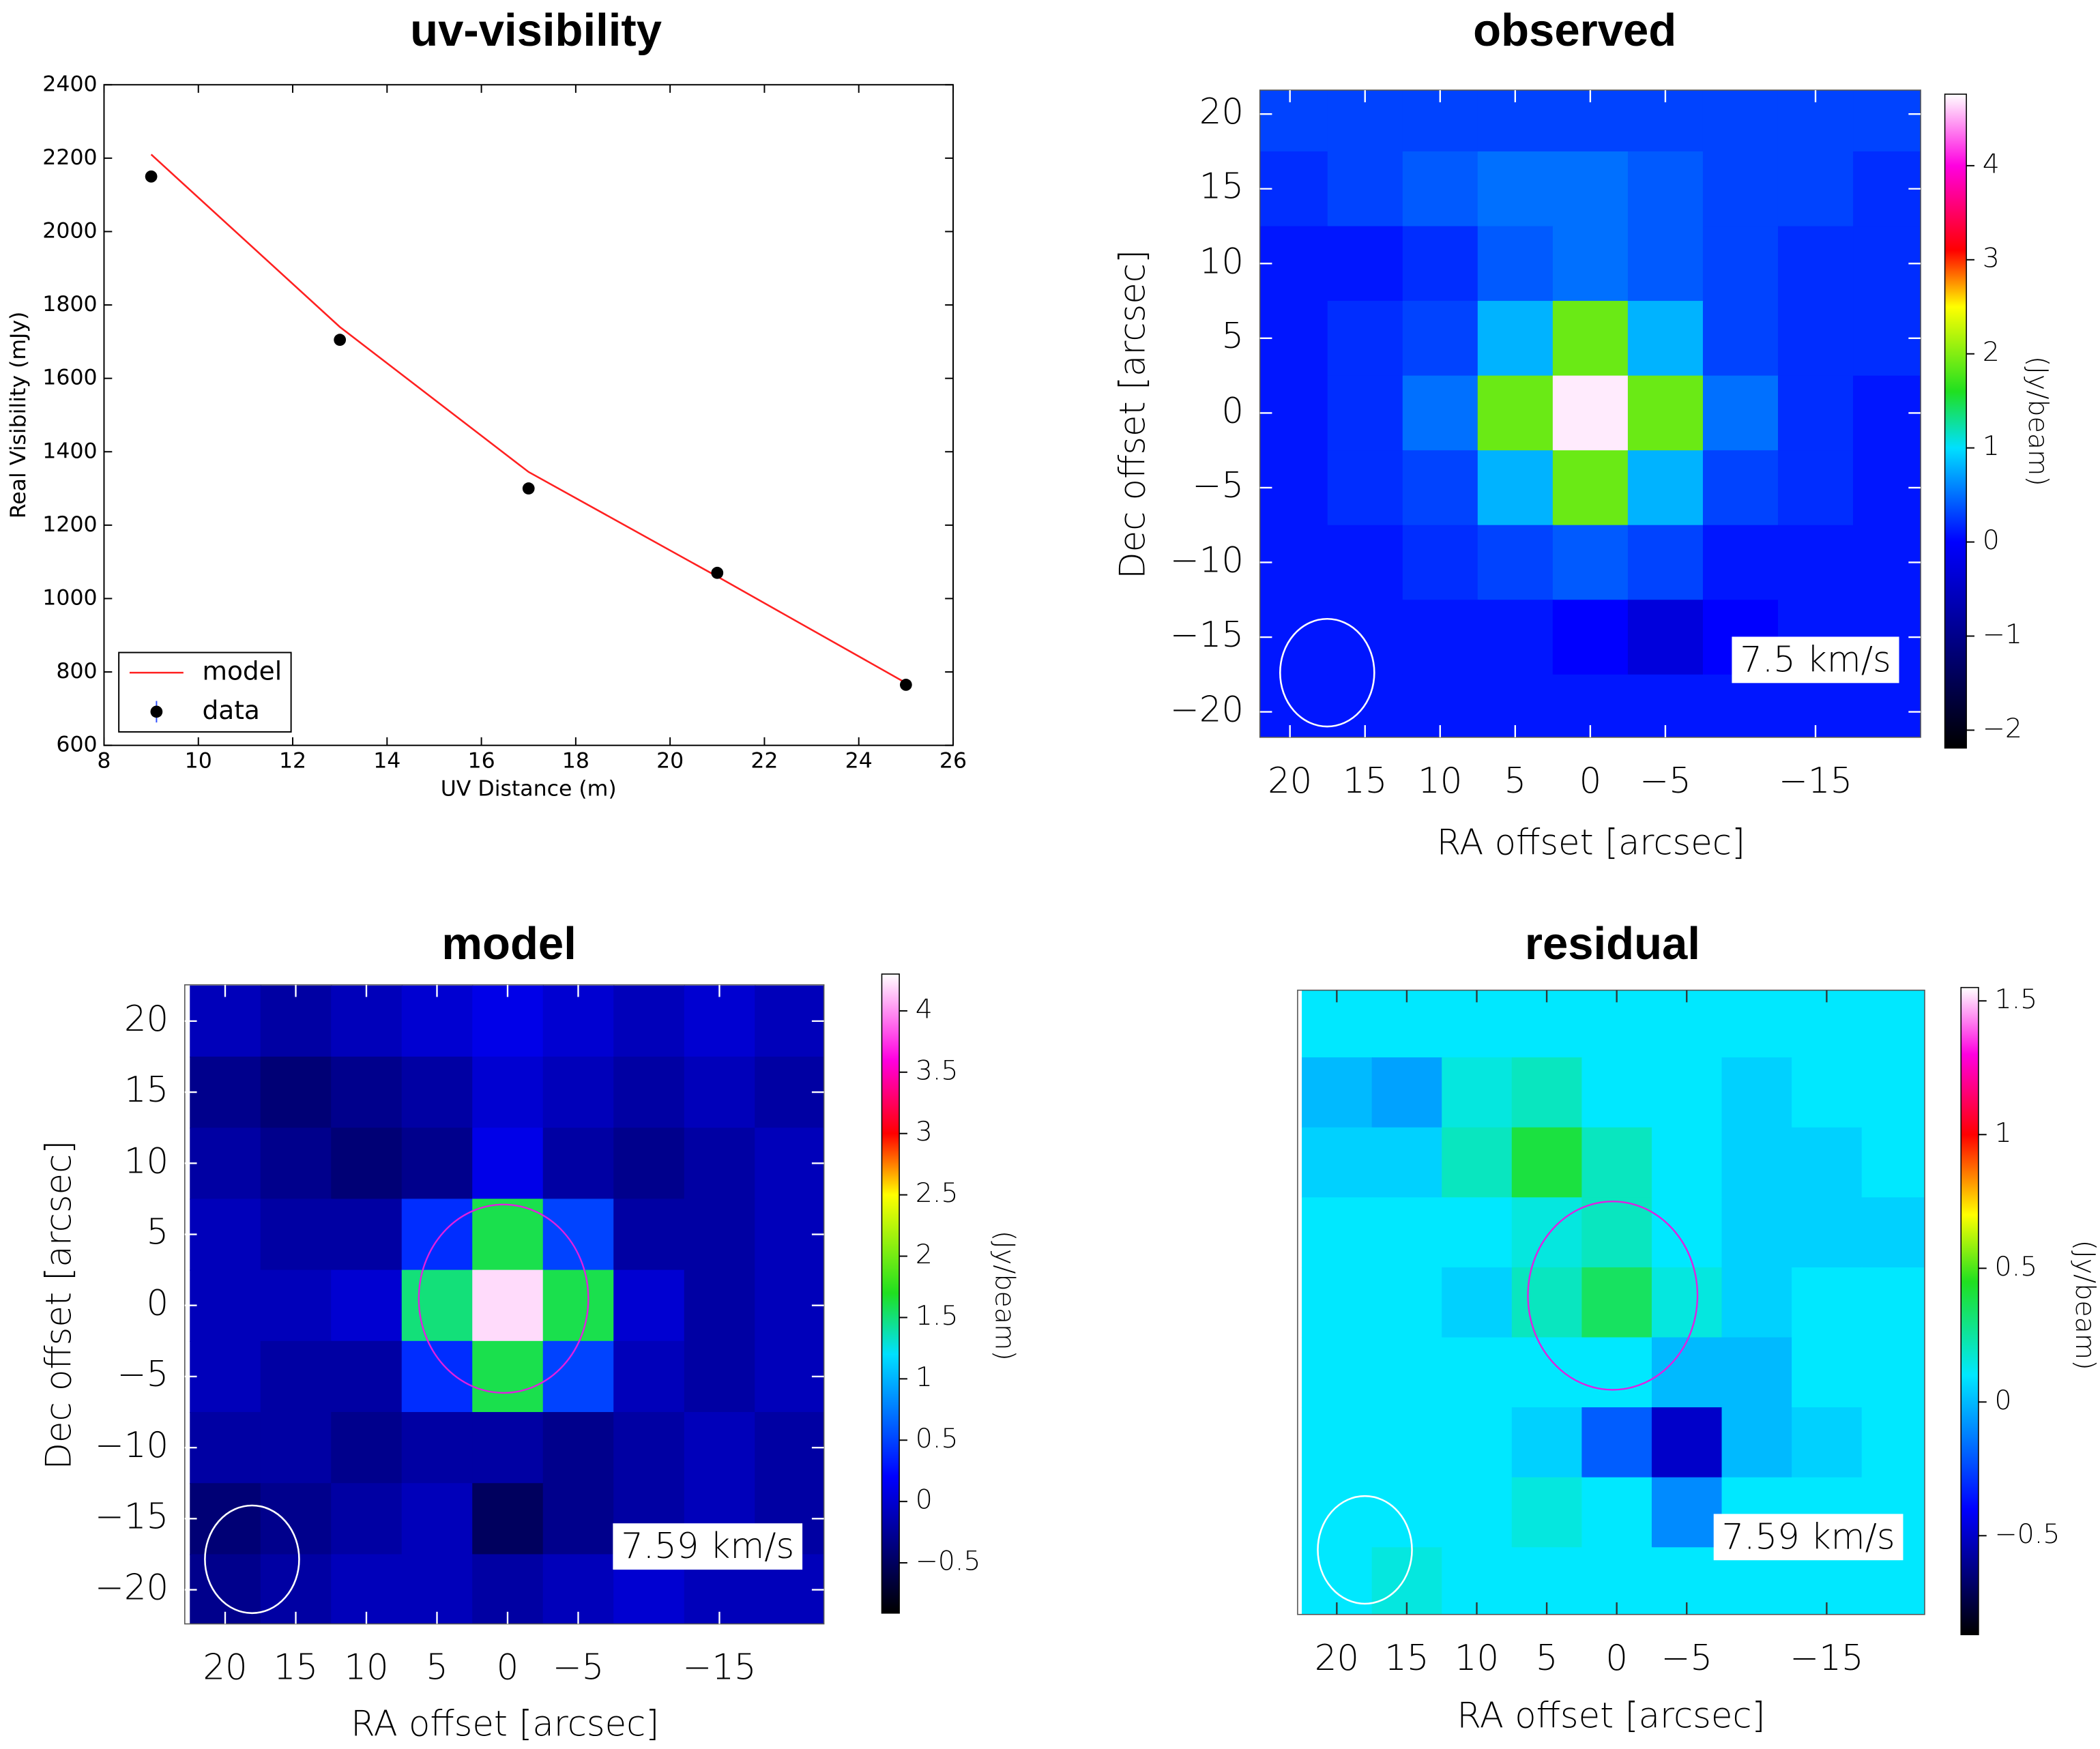  Describe the element at coordinates (69, 451) in the screenshot. I see `y-tick-label: 1400` at that location.